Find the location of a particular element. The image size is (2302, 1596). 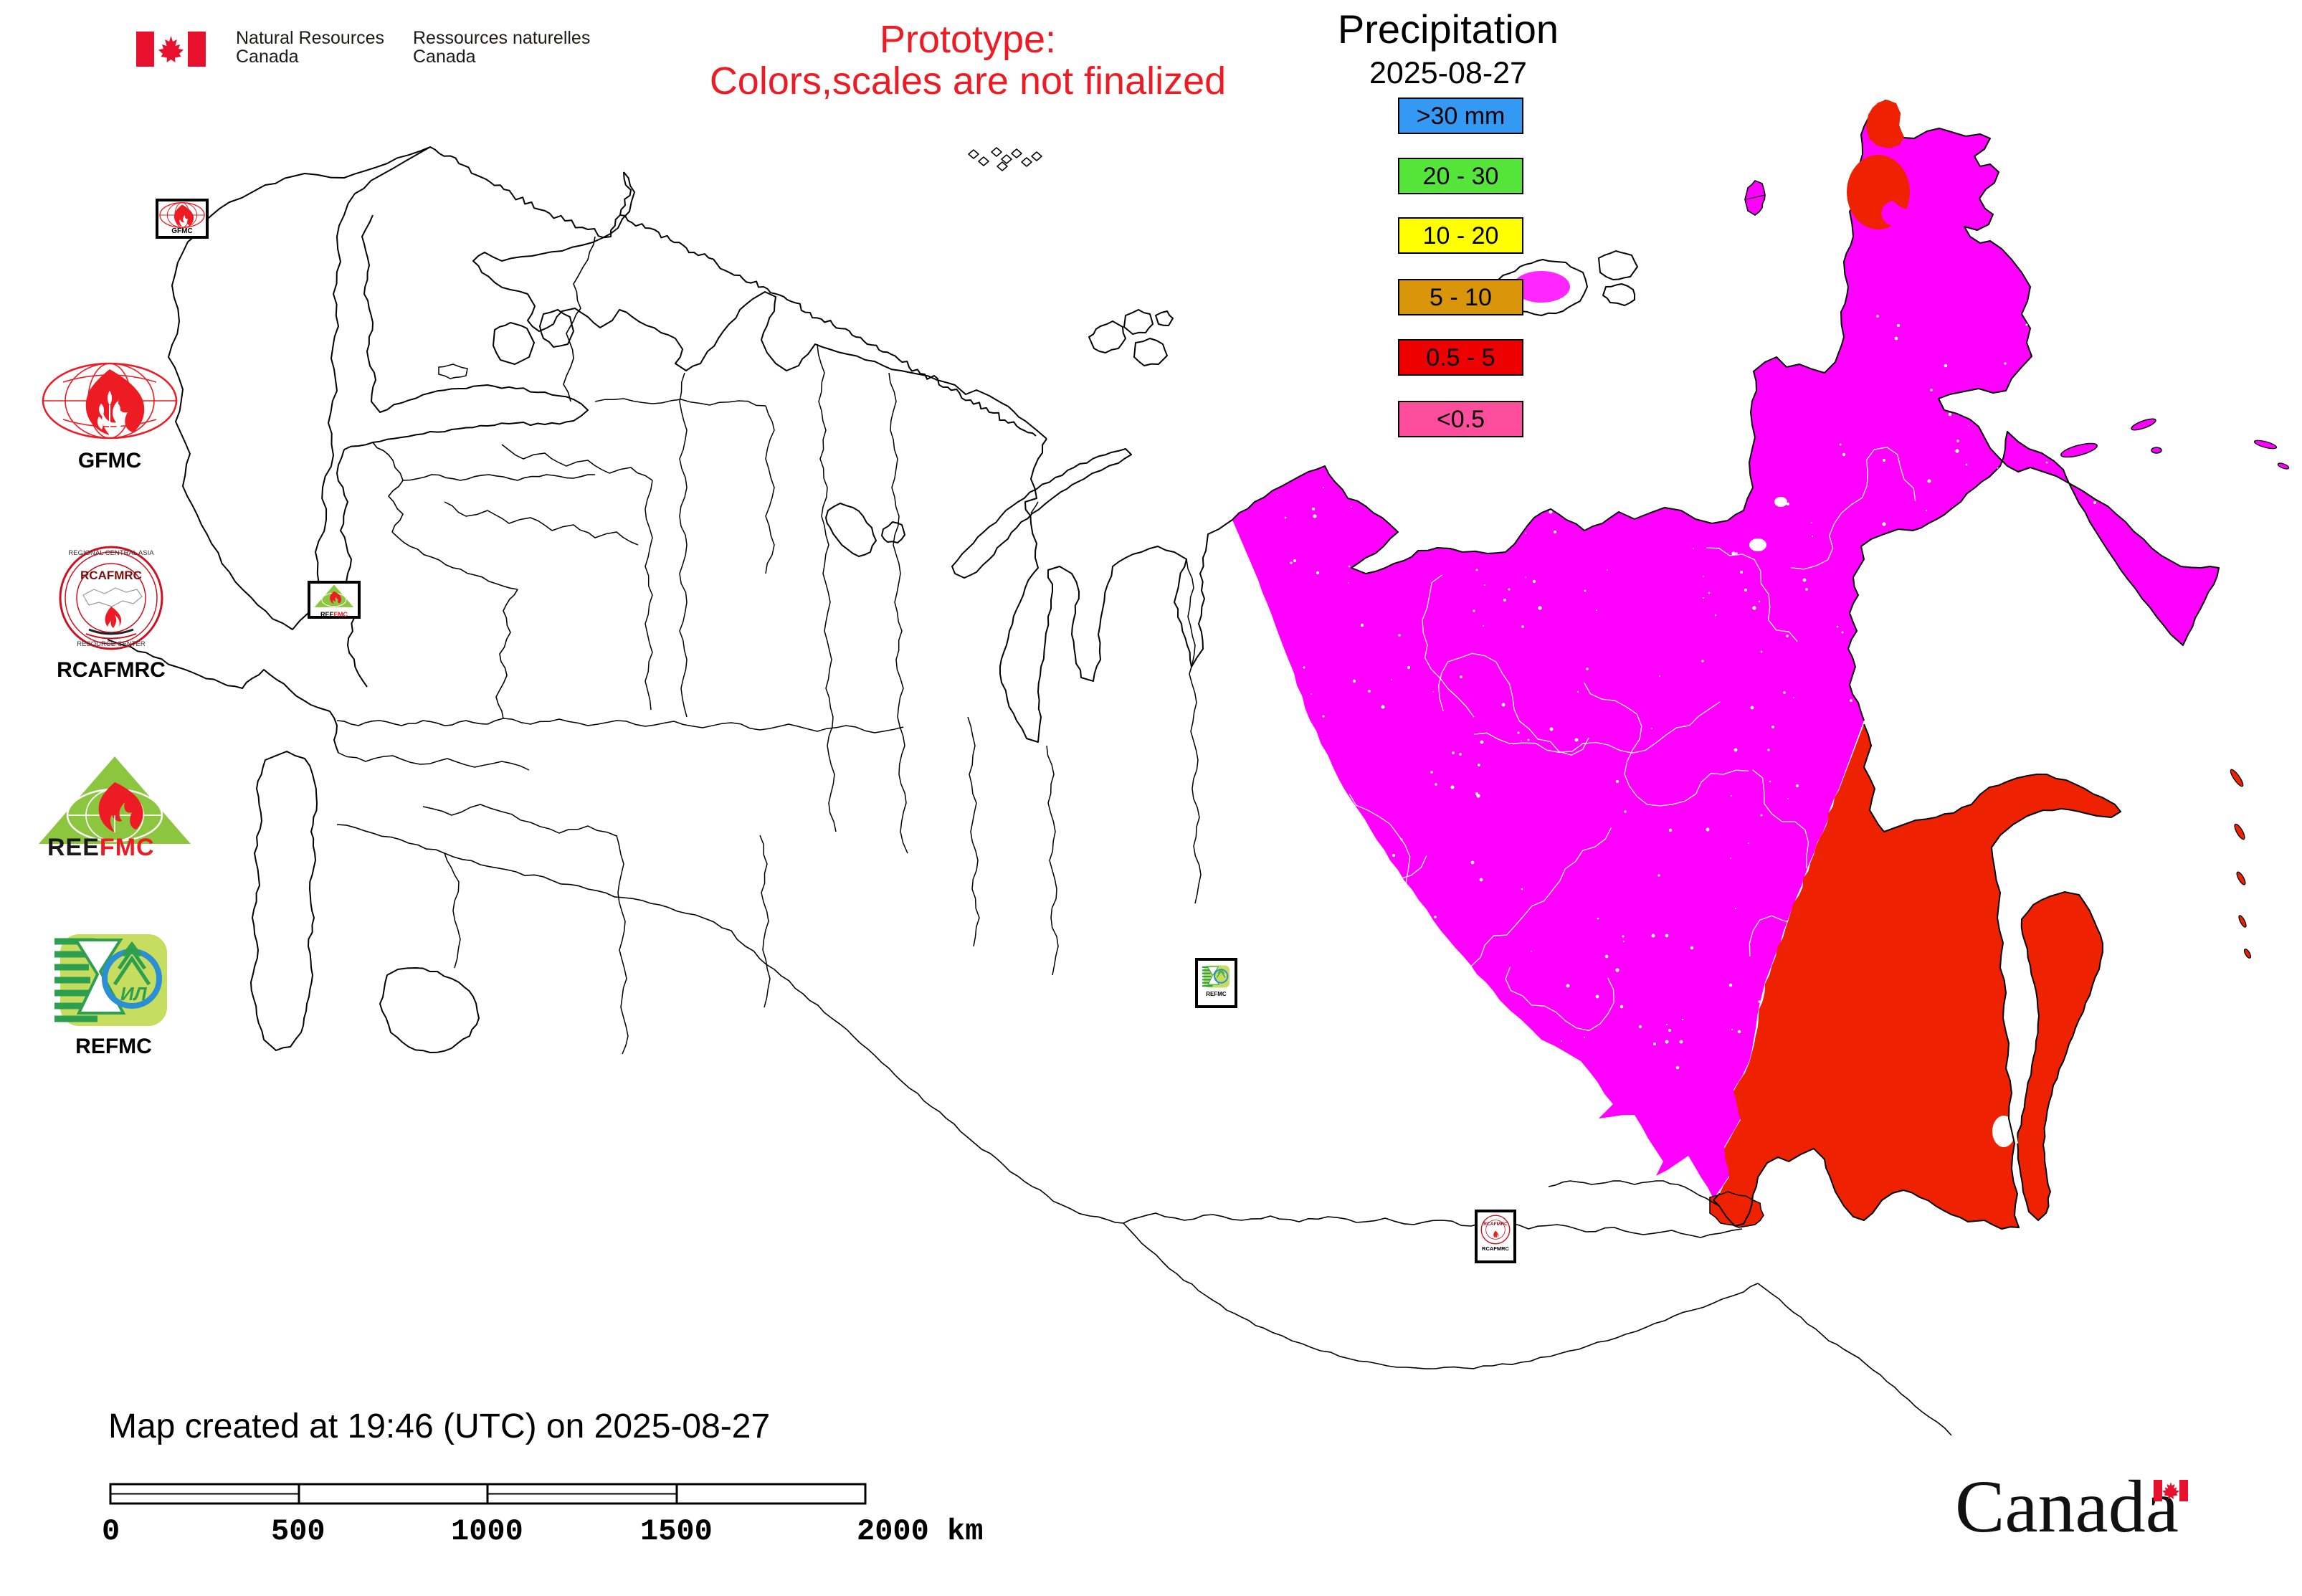

svg-text: RESOURCE CENTER is located at coordinates (112, 644).